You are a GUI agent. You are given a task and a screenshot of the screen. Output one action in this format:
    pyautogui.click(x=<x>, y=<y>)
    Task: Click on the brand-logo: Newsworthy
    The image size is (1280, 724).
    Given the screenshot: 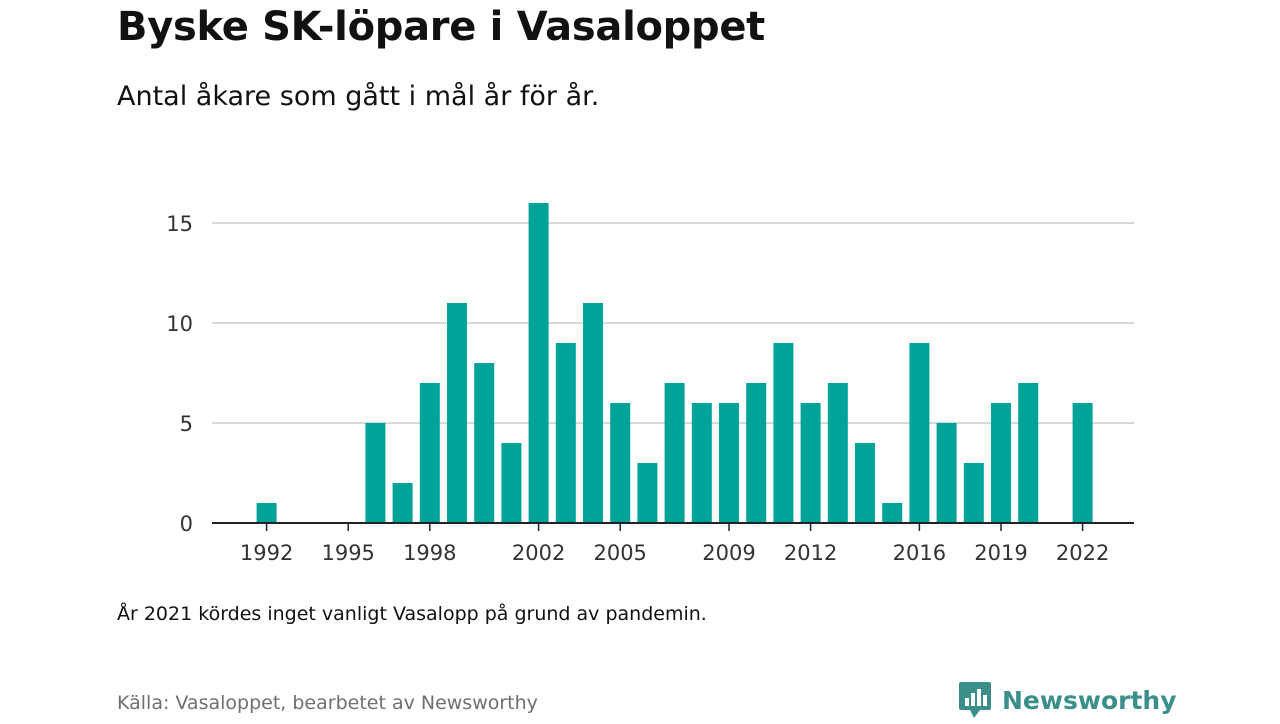 What is the action you would take?
    pyautogui.click(x=1067, y=700)
    